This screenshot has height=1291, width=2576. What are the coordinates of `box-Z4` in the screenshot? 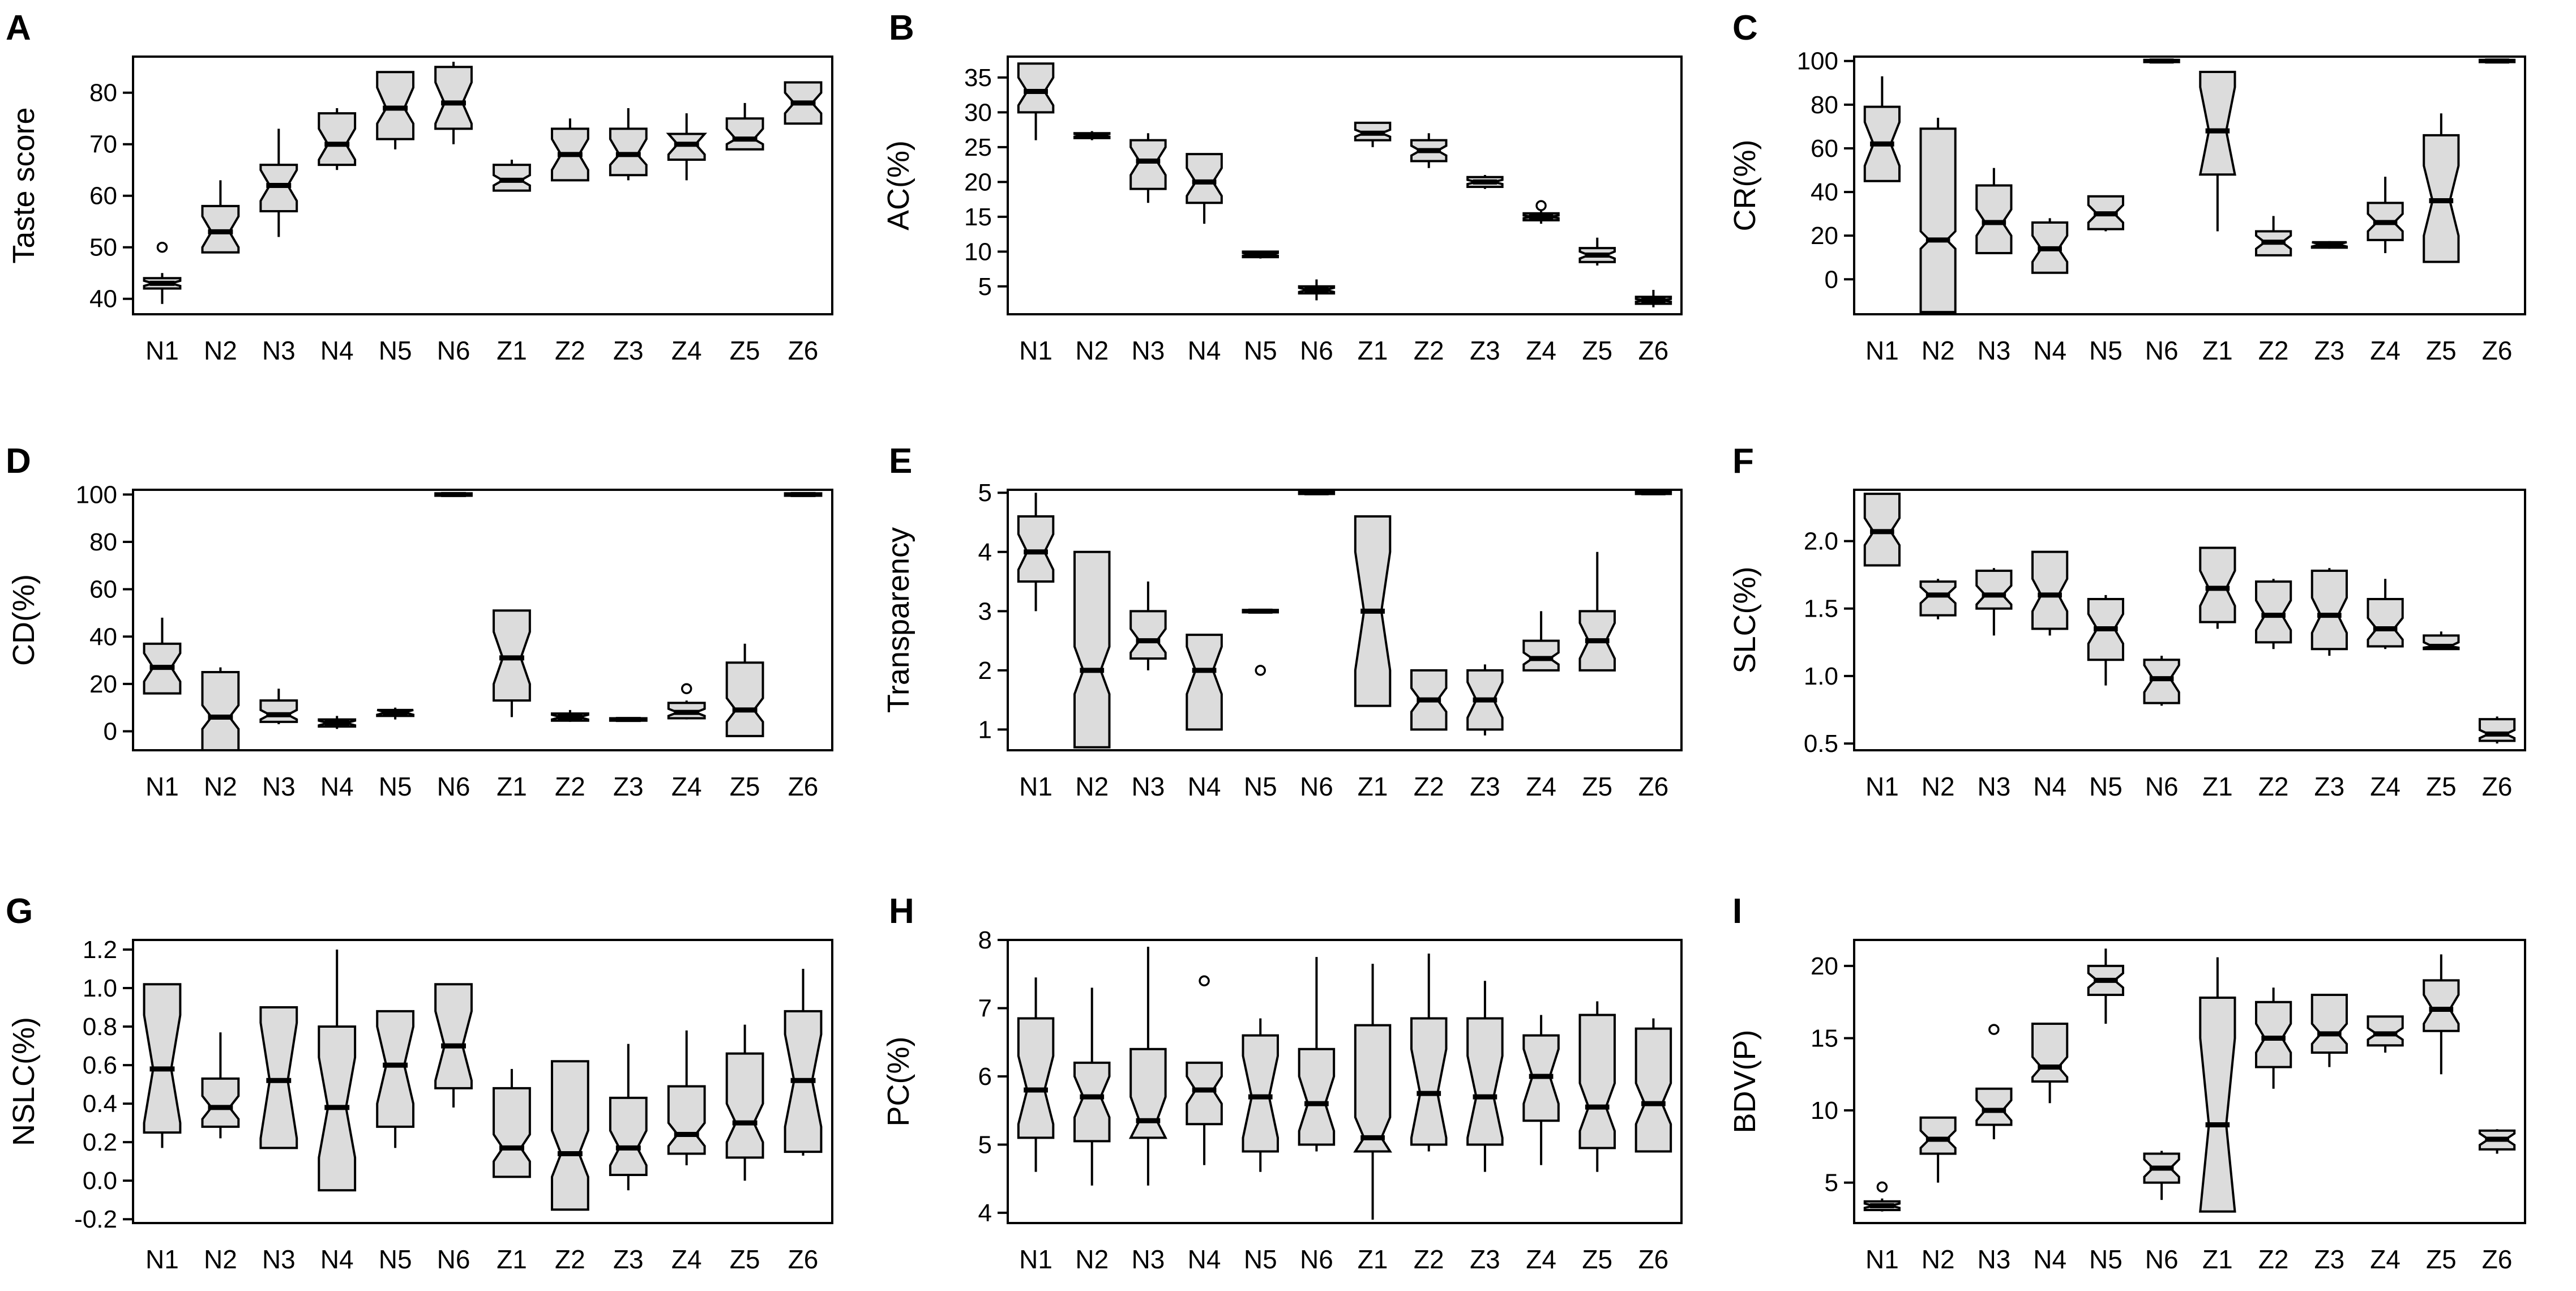 It's located at (1541, 641).